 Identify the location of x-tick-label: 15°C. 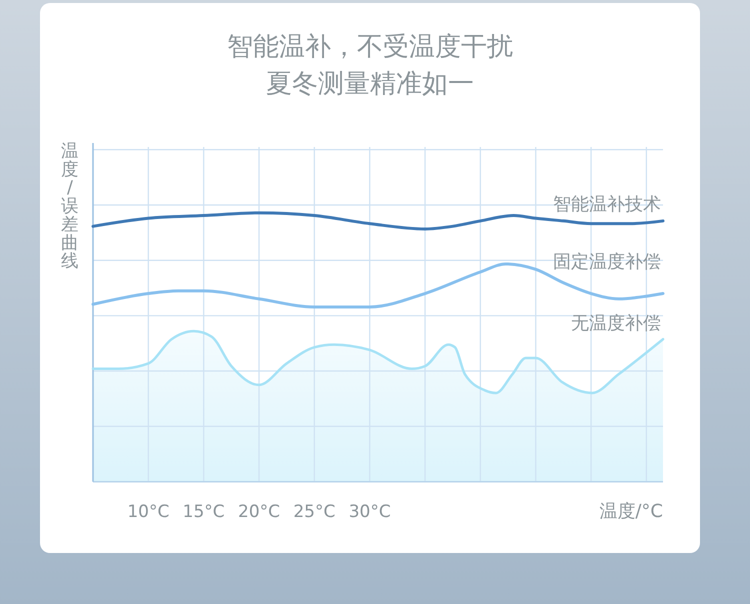
(203, 512).